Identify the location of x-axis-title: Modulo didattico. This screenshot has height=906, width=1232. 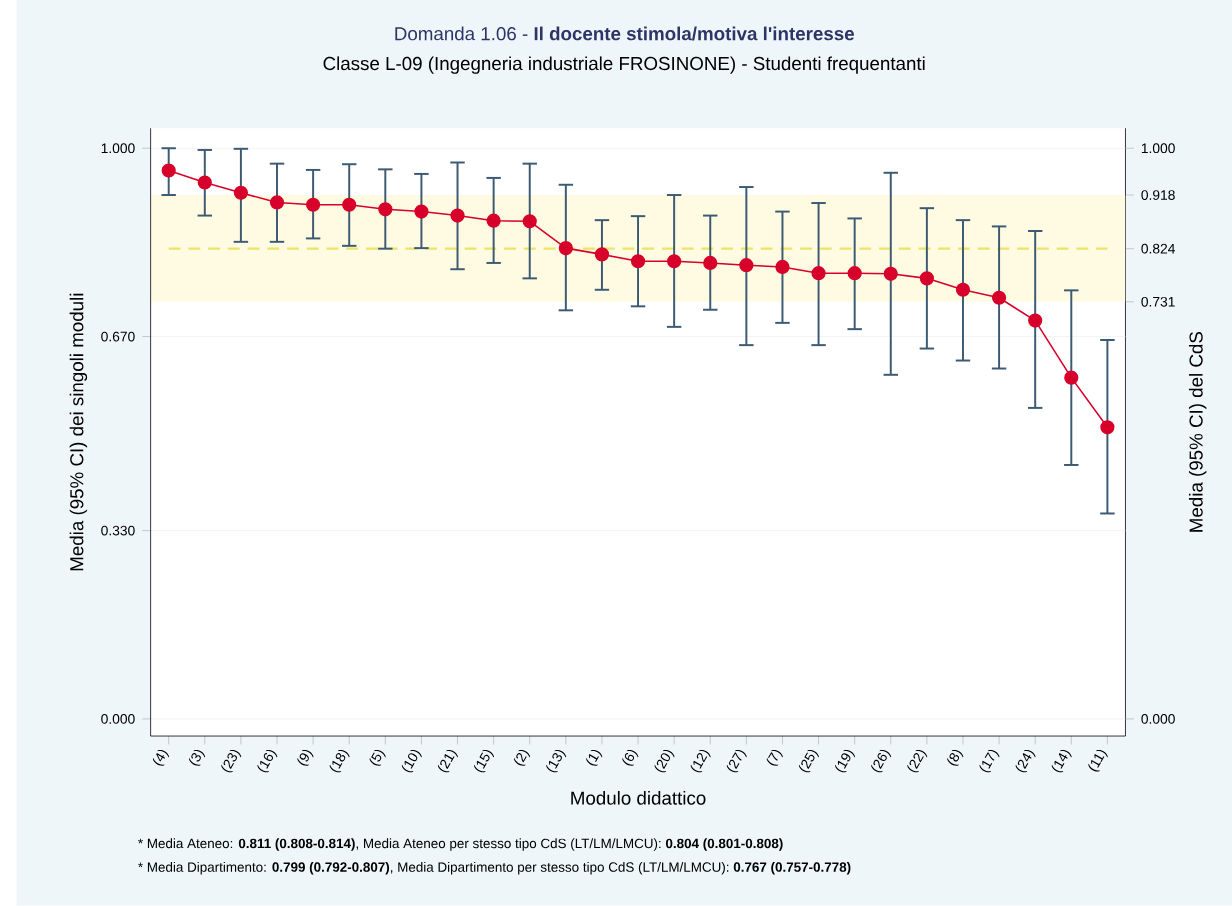
(638, 798).